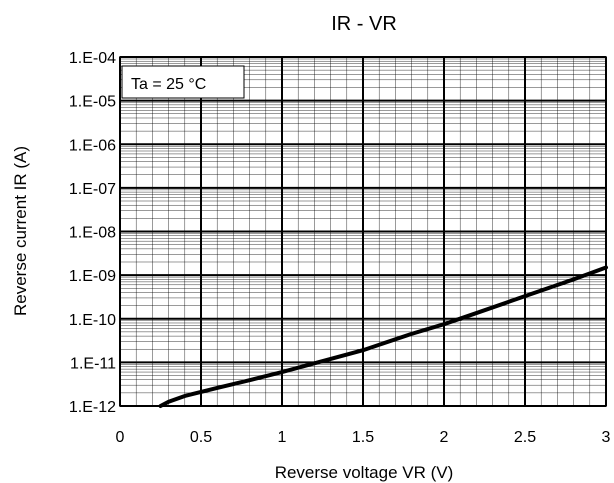 The height and width of the screenshot is (483, 614). What do you see at coordinates (168, 84) in the screenshot?
I see `annotation-text: Ta = 25 °C` at bounding box center [168, 84].